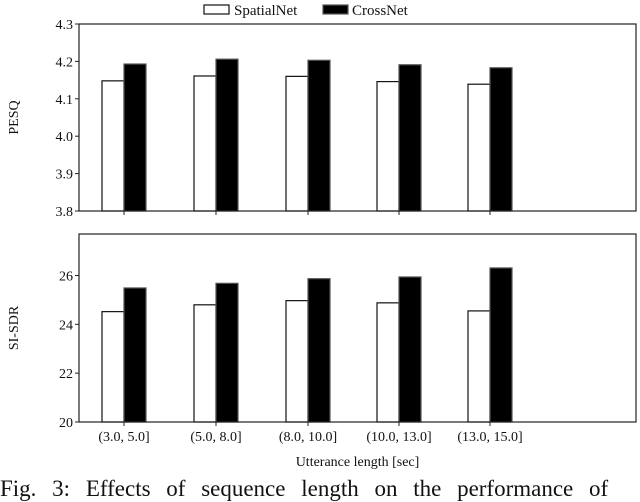  What do you see at coordinates (215, 437) in the screenshot?
I see `x-tick-label: (5.0, 8.0]` at bounding box center [215, 437].